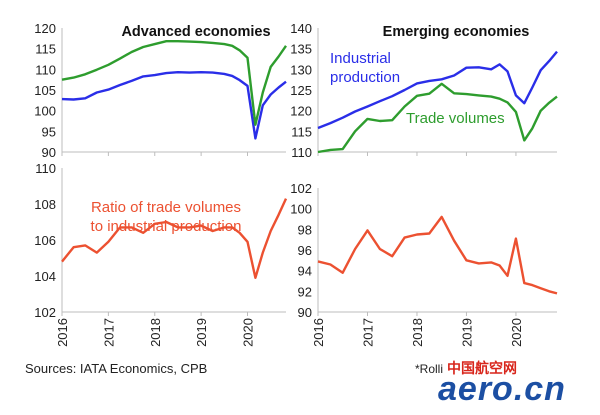 Image resolution: width=600 pixels, height=415 pixels. Describe the element at coordinates (45, 90) in the screenshot. I see `y-tick-label: 105` at that location.